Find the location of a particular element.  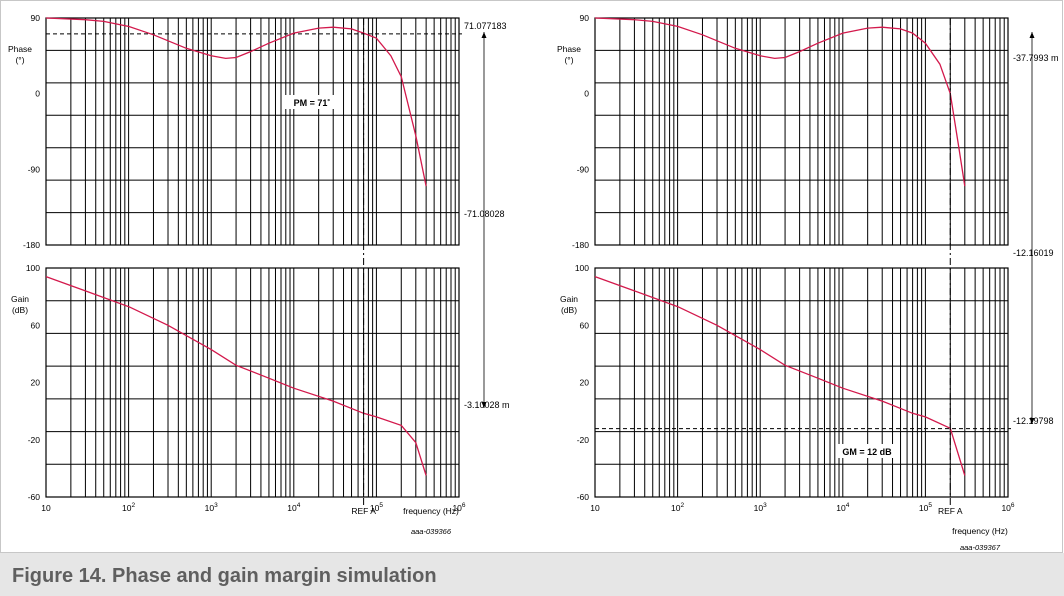

phase-marker-label: -12.16019 is located at coordinates (1033, 253).